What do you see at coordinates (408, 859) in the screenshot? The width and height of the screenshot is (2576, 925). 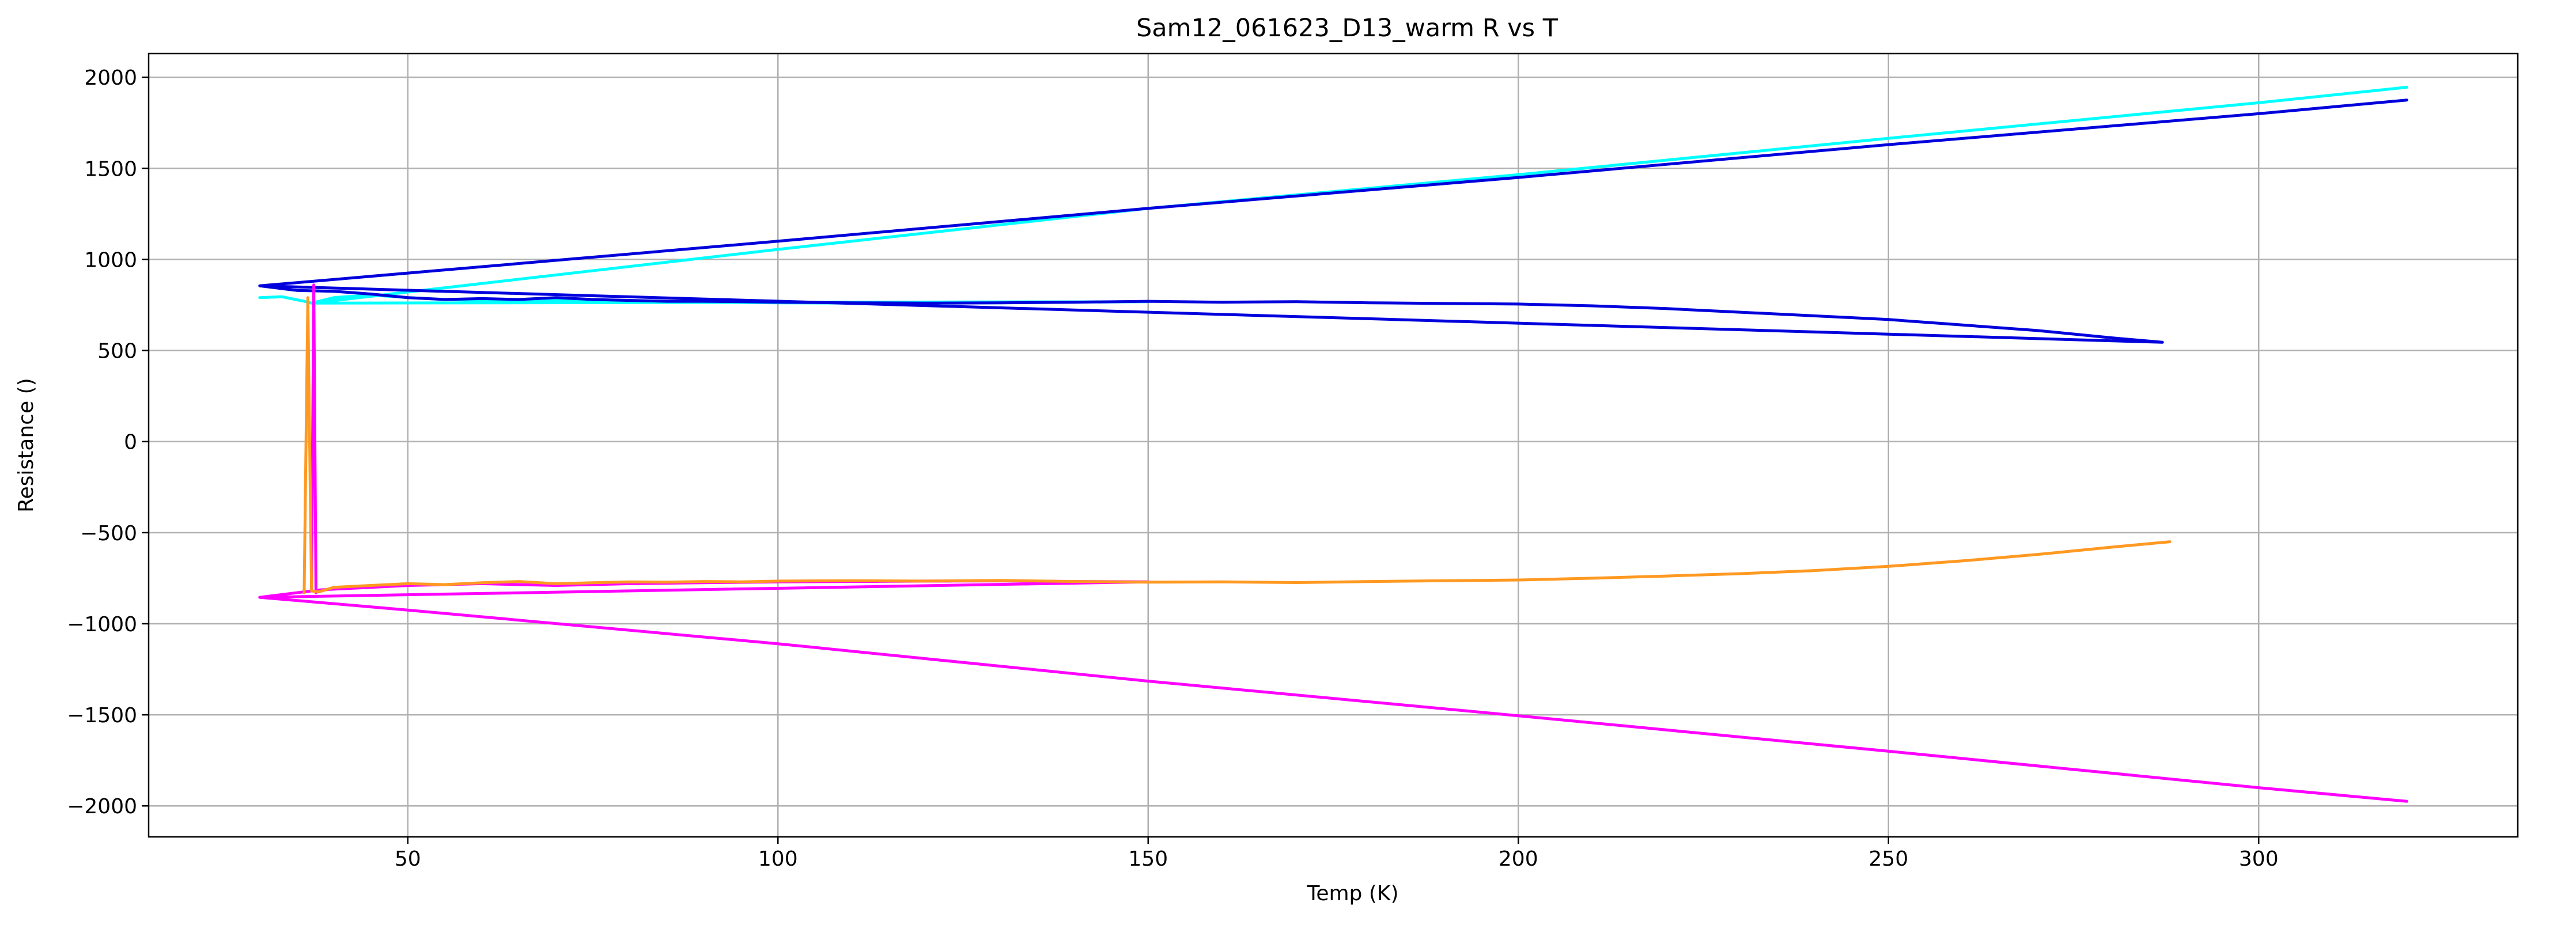 I see `x-tick-label: 50` at bounding box center [408, 859].